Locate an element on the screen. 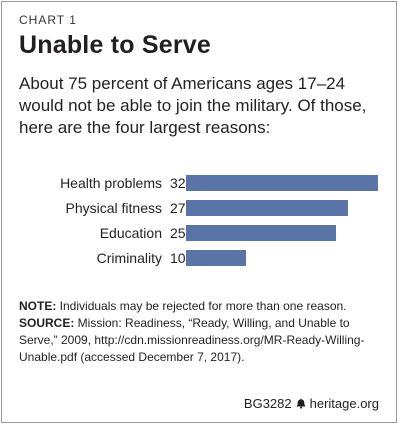 The image size is (400, 426). footer: BG3282 heritage.org is located at coordinates (311, 403).